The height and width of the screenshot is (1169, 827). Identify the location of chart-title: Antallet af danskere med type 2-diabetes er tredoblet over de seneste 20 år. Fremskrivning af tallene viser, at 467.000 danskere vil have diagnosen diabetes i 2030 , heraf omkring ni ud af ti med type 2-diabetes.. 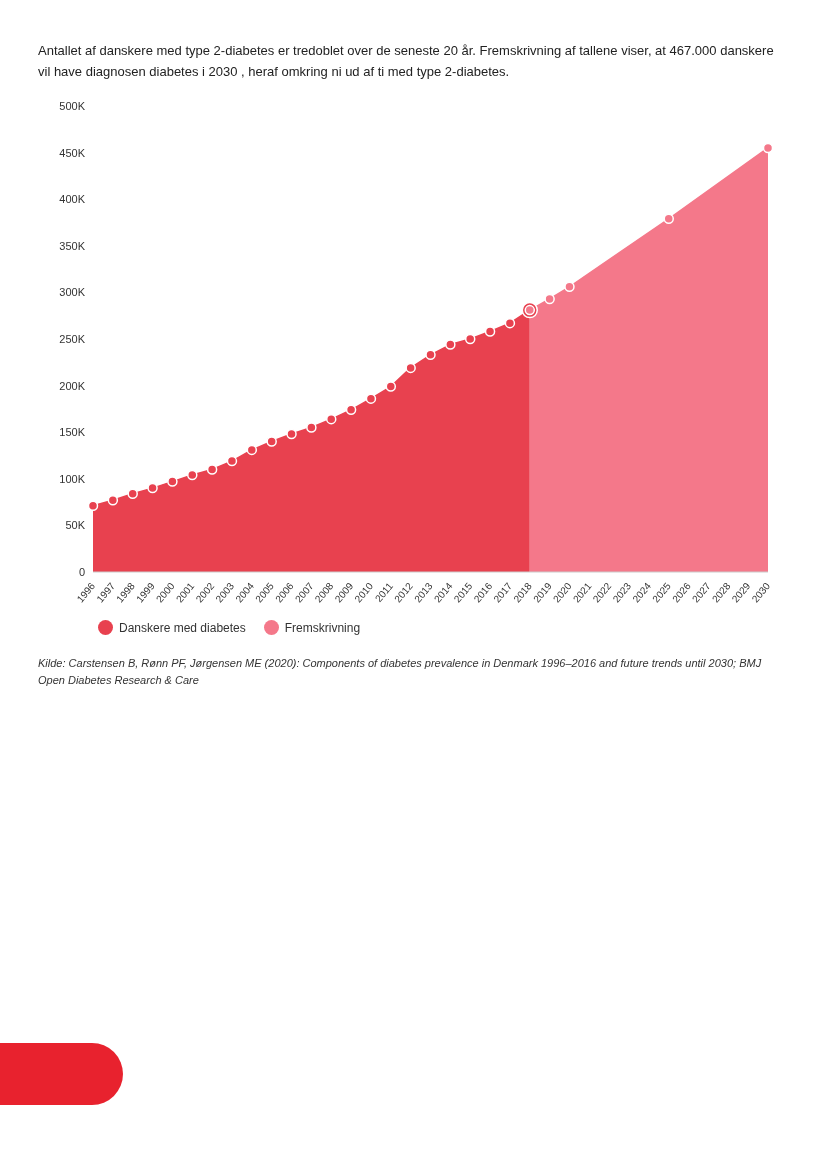
(406, 61).